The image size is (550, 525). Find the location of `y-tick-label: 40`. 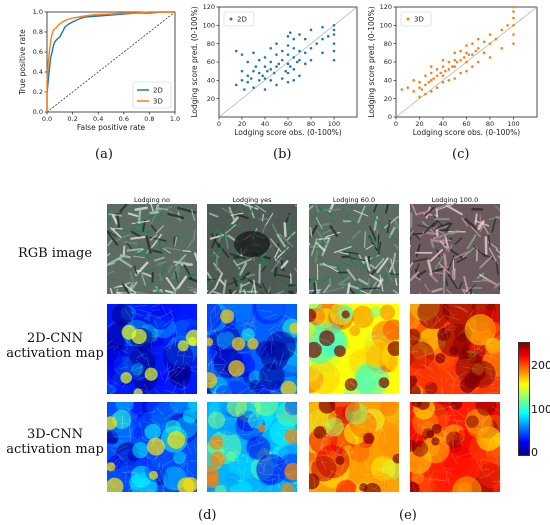

y-tick-label: 40 is located at coordinates (388, 81).